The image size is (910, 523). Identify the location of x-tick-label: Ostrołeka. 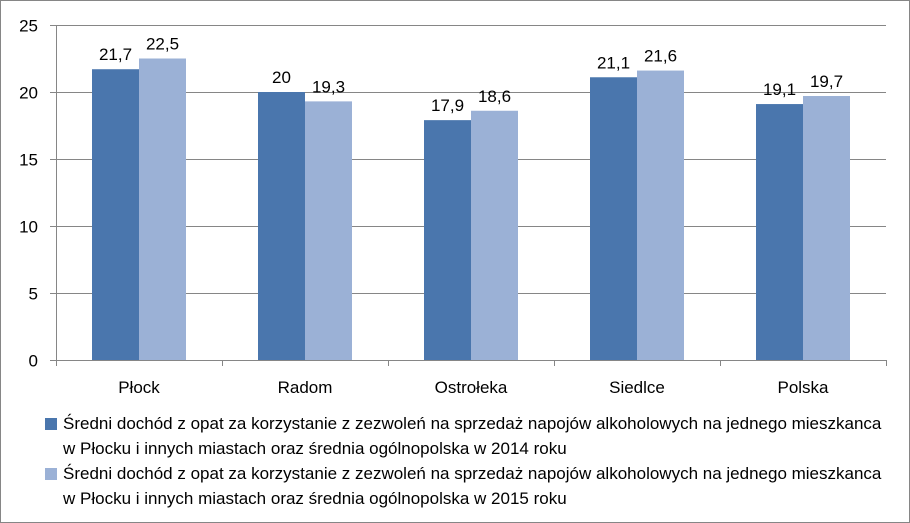
(471, 387).